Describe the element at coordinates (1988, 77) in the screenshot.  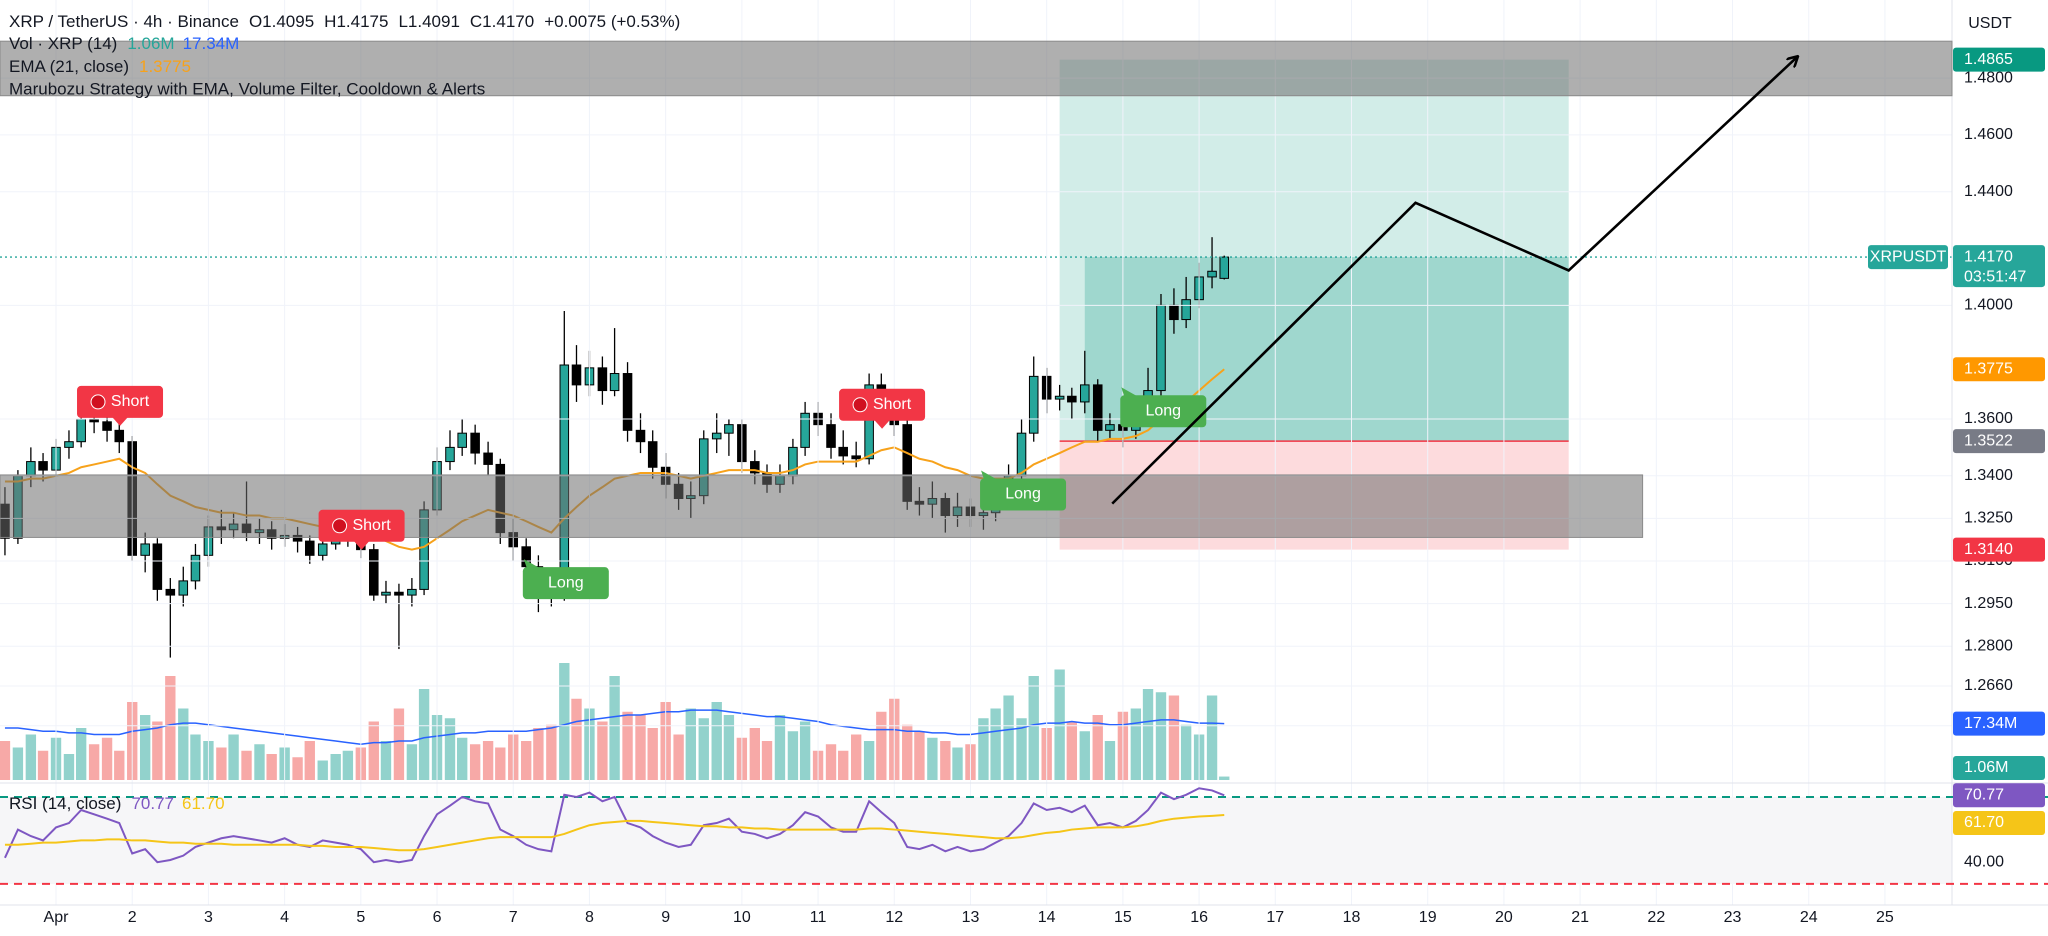
I see `y-tick-label: 1.4800` at that location.